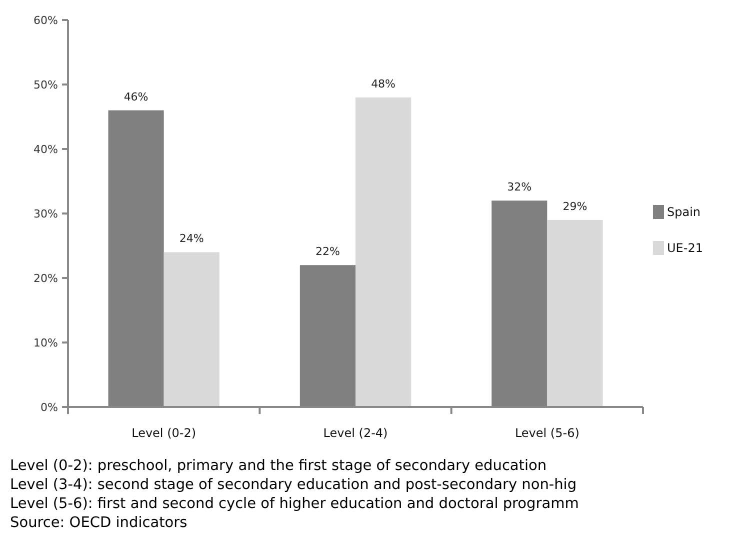 Image resolution: width=746 pixels, height=552 pixels. Describe the element at coordinates (294, 504) in the screenshot. I see `text: Level (5-6): first and second cycle of higher education and doctoral programm` at that location.